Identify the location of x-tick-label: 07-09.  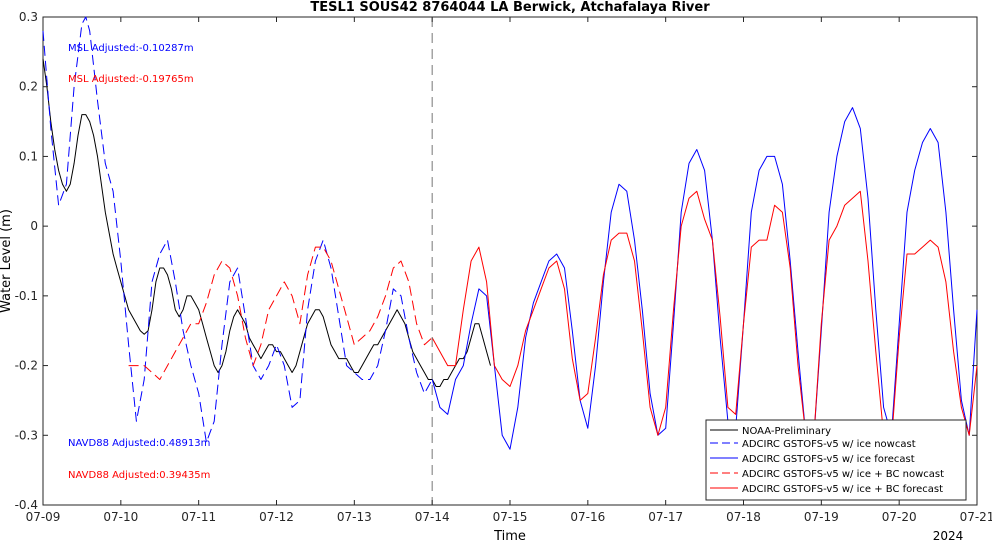
(43, 517).